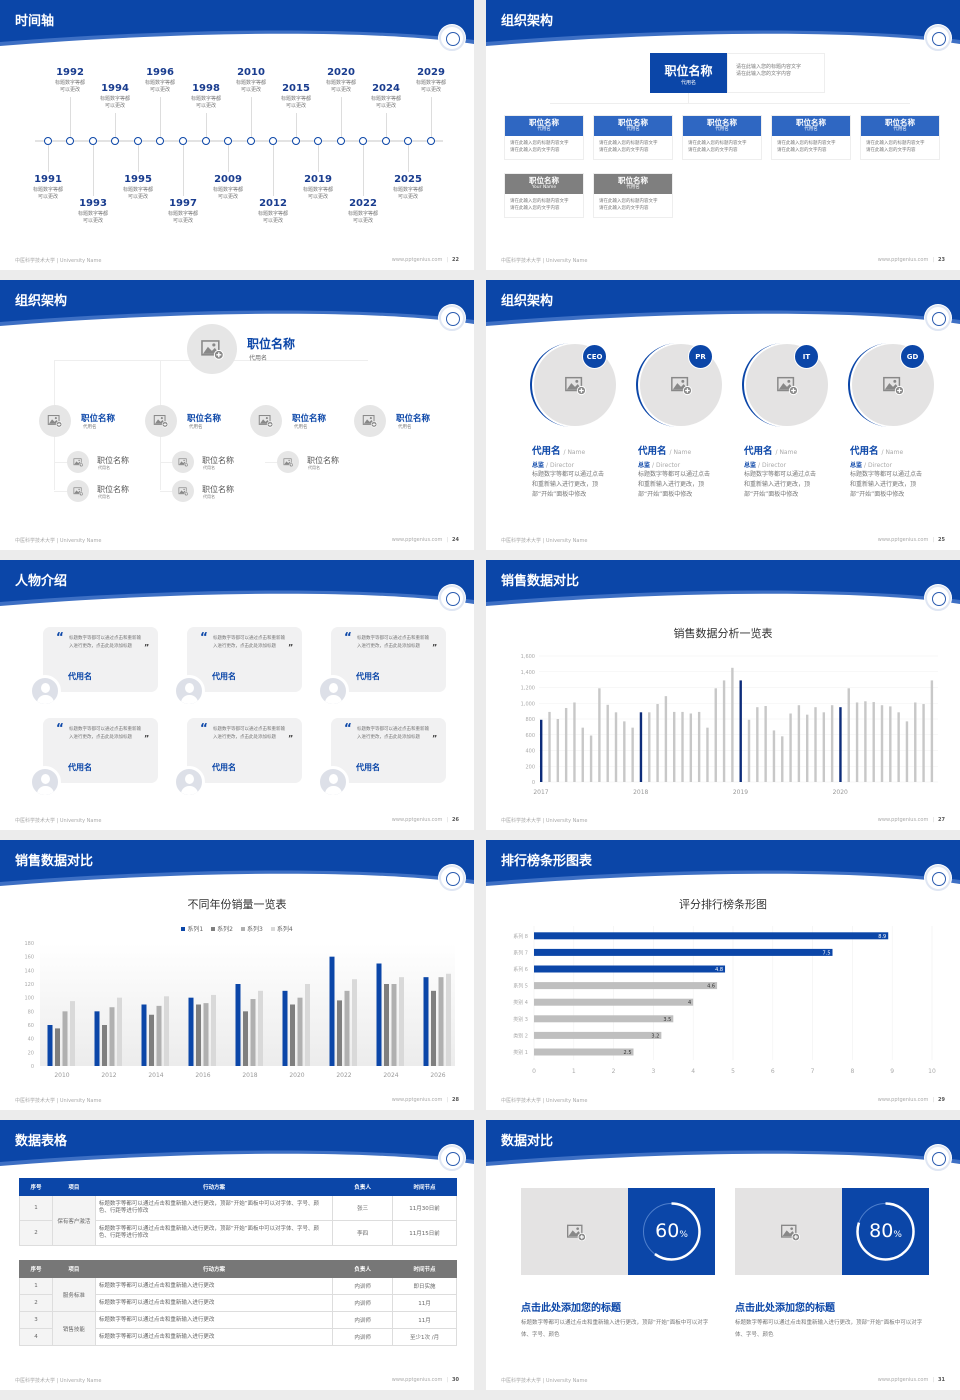 The width and height of the screenshot is (960, 1400). I want to click on footer-right: www.pptgenius.com | 27, so click(911, 820).